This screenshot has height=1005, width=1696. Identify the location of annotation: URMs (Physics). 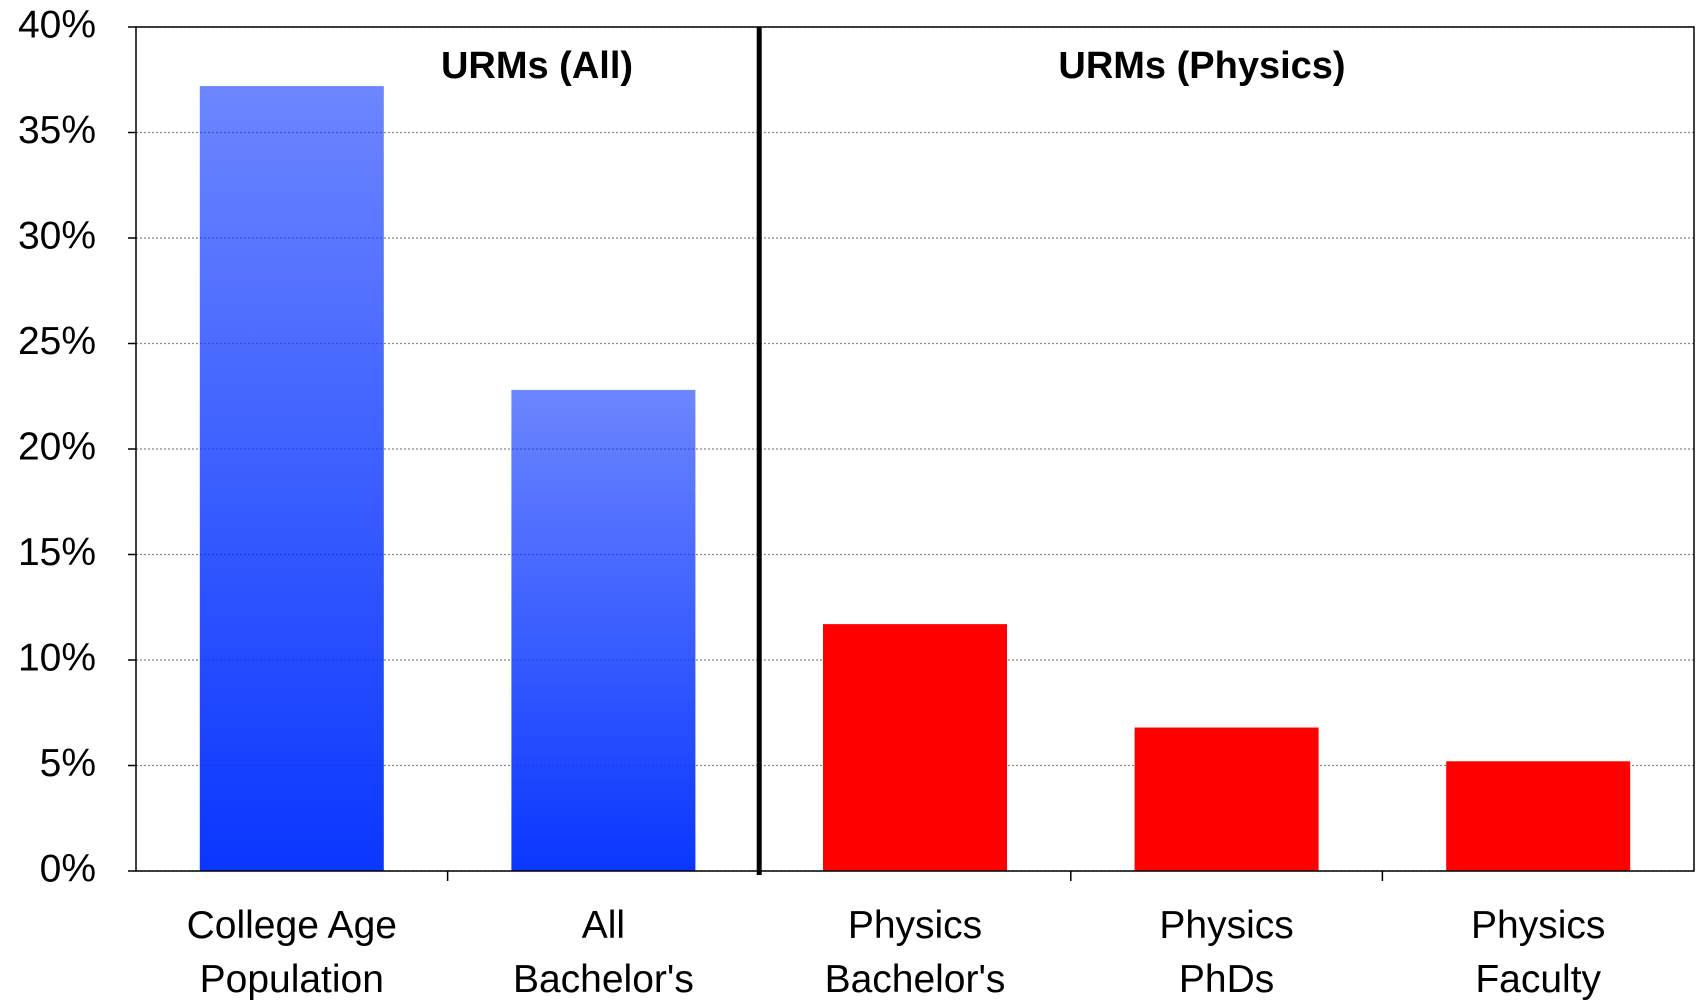
(1201, 66).